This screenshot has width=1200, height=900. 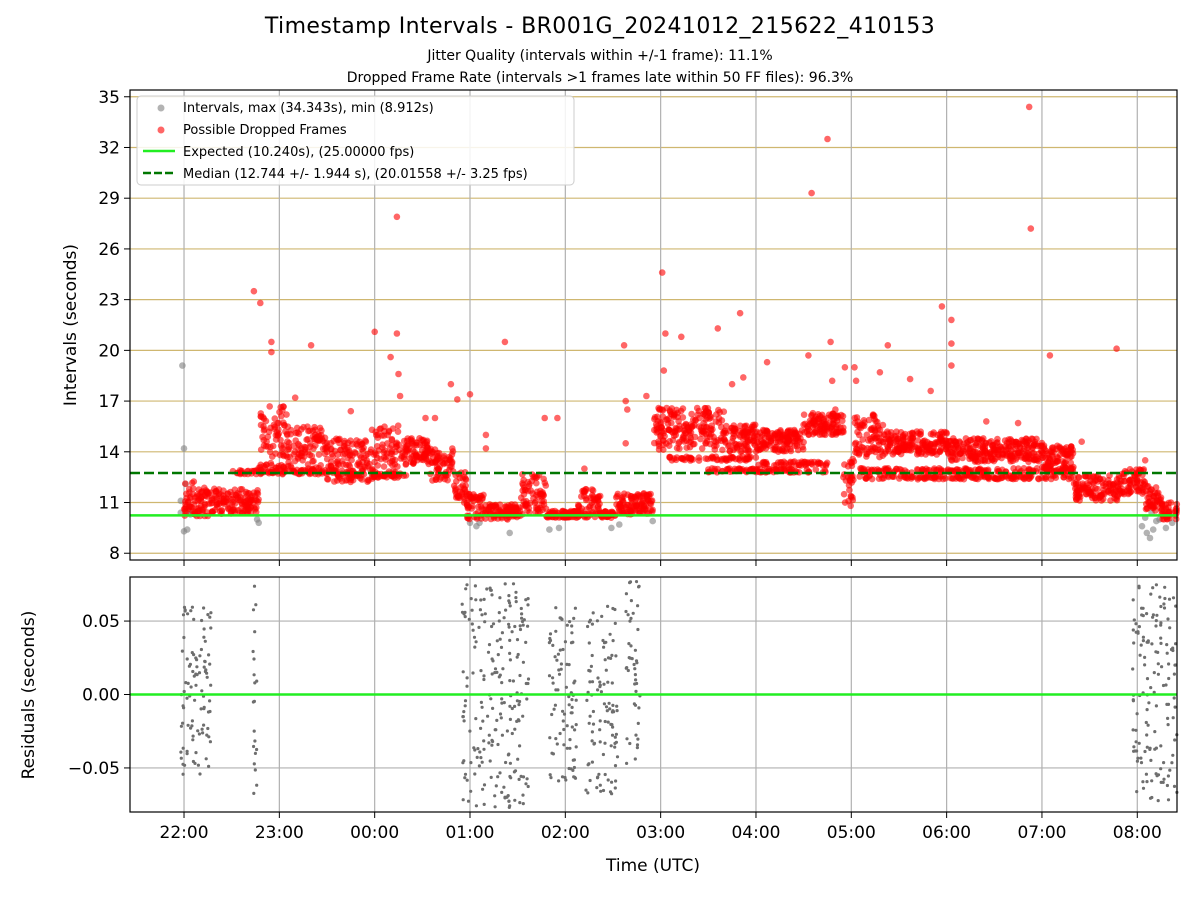 What do you see at coordinates (469, 833) in the screenshot?
I see `x-tick-label: 01:00` at bounding box center [469, 833].